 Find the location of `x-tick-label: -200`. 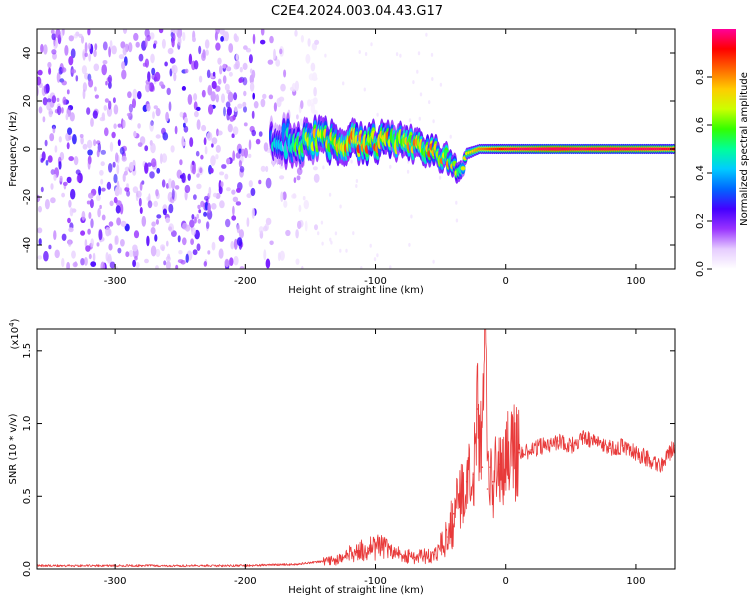

x-tick-label: -200 is located at coordinates (245, 581).